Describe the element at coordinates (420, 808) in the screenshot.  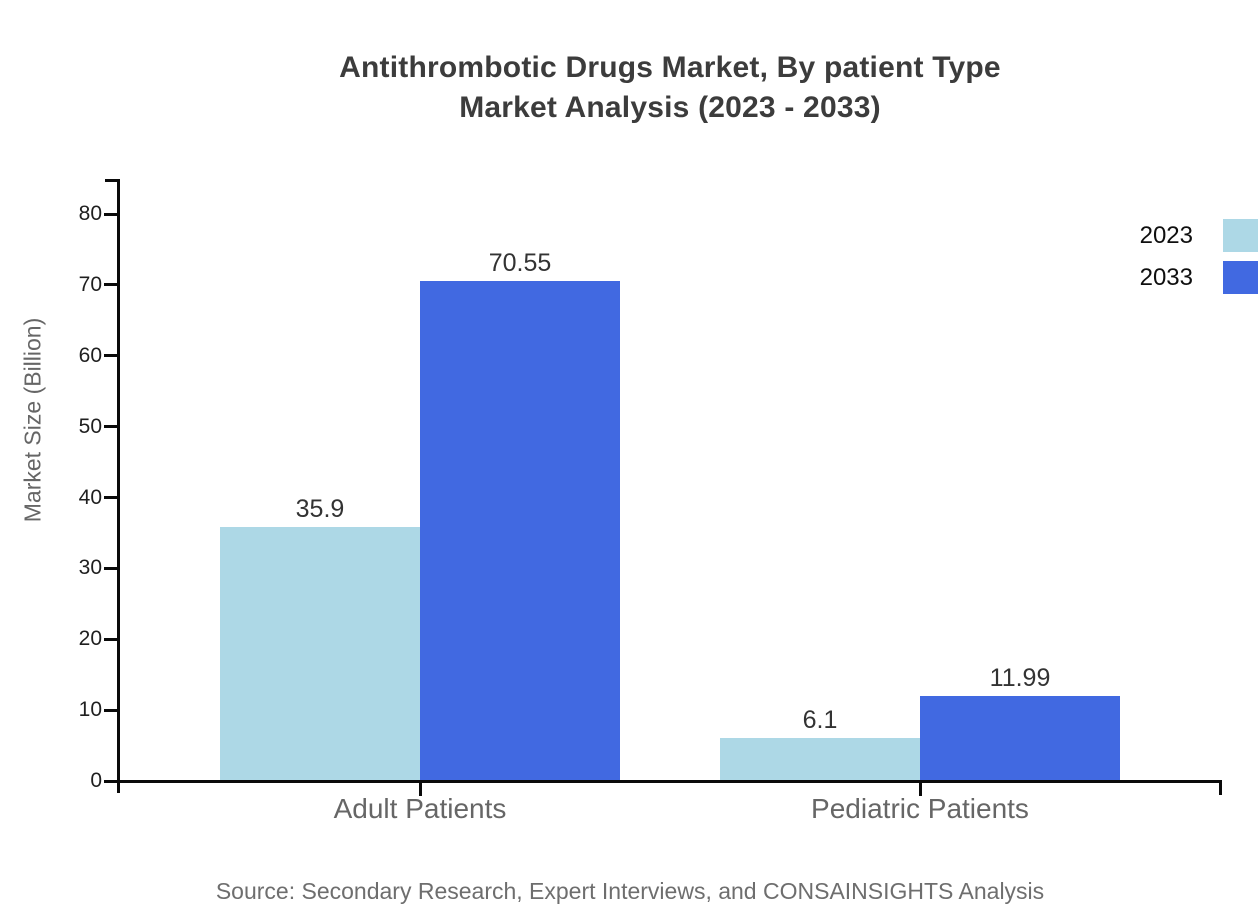
I see `x-axis-category-label: Adult Patients` at that location.